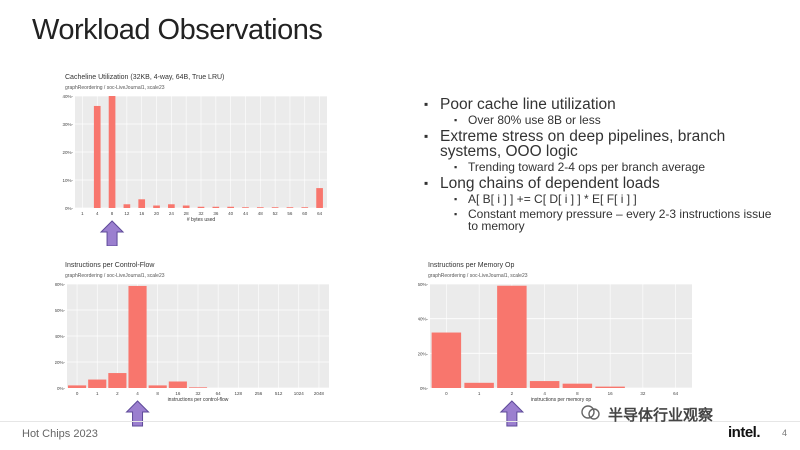  What do you see at coordinates (319, 393) in the screenshot?
I see `x-tick-label: 2048` at bounding box center [319, 393].